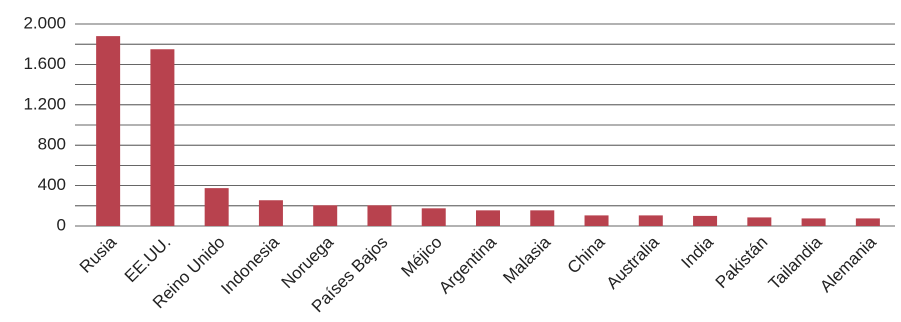 The height and width of the screenshot is (322, 901). What do you see at coordinates (61, 224) in the screenshot?
I see `y-tick-label: 0` at bounding box center [61, 224].